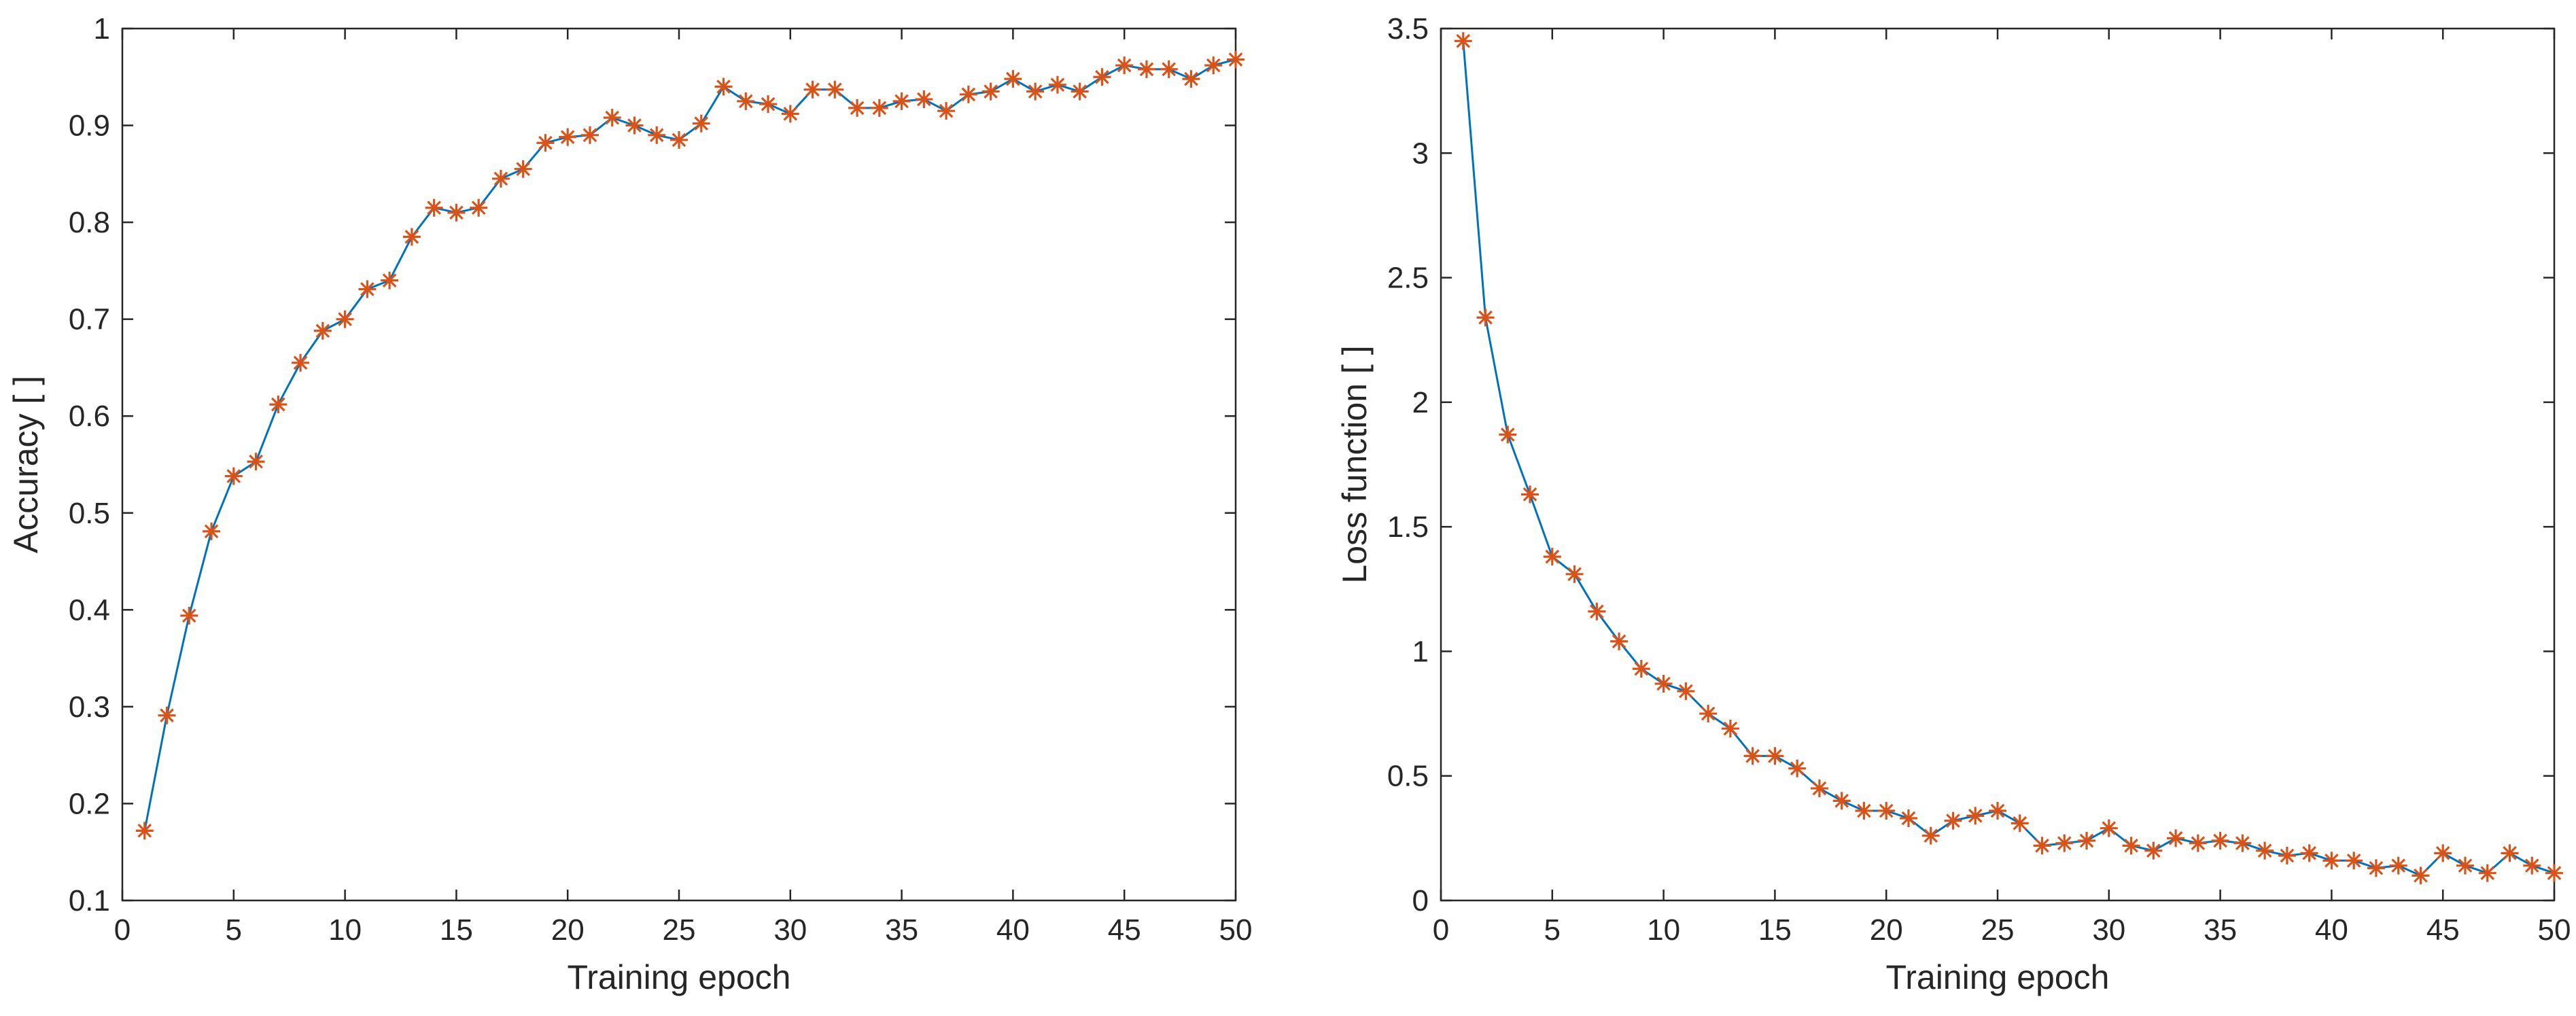 The width and height of the screenshot is (2576, 1016). Describe the element at coordinates (89, 804) in the screenshot. I see `y-tick-label: 0.2` at that location.